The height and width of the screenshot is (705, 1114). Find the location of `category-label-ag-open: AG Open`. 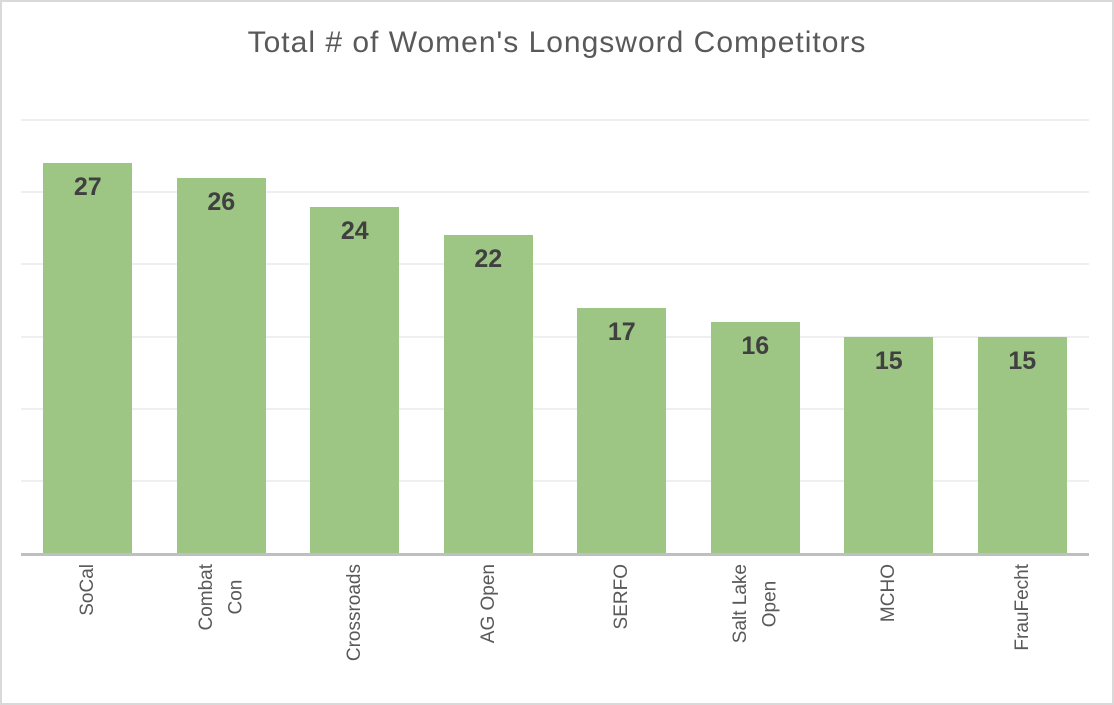

category-label-ag-open: AG Open is located at coordinates (488, 633).